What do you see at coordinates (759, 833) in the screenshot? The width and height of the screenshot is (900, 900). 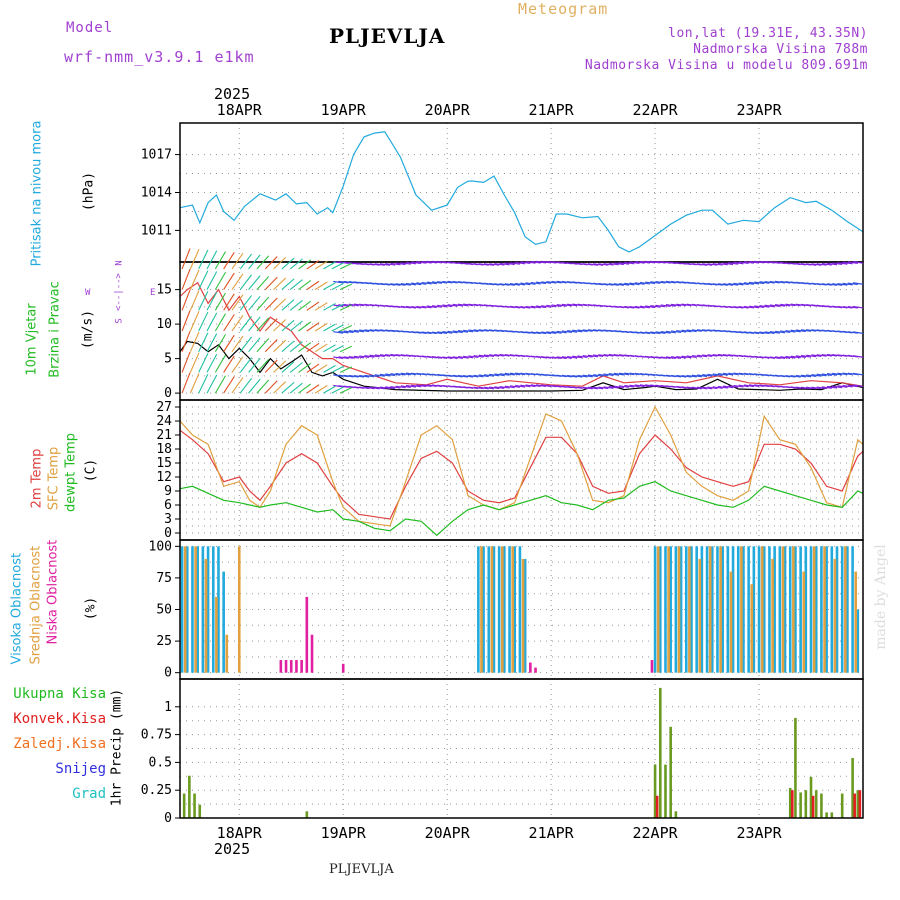 I see `x-tick-label-bottom: 23APR` at bounding box center [759, 833].